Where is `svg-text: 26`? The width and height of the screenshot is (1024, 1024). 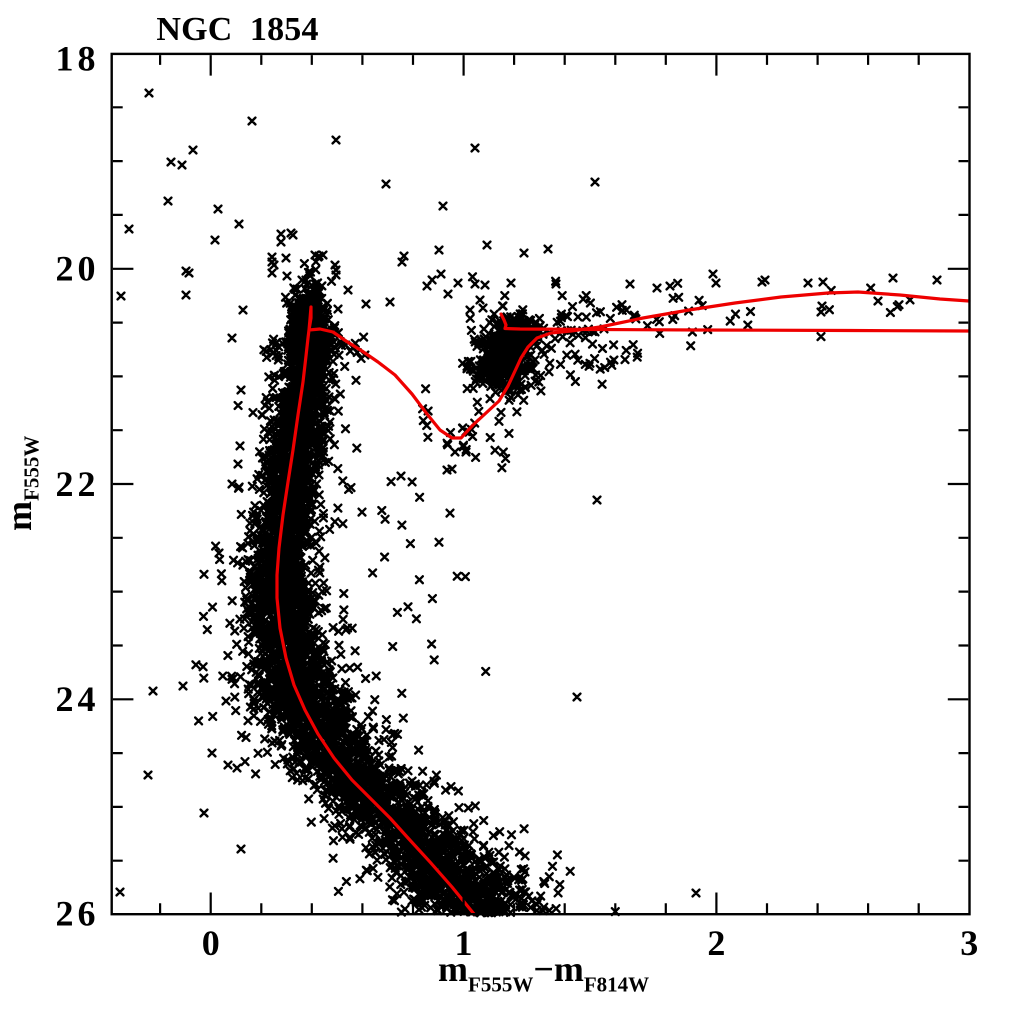 svg-text: 26 is located at coordinates (78, 913).